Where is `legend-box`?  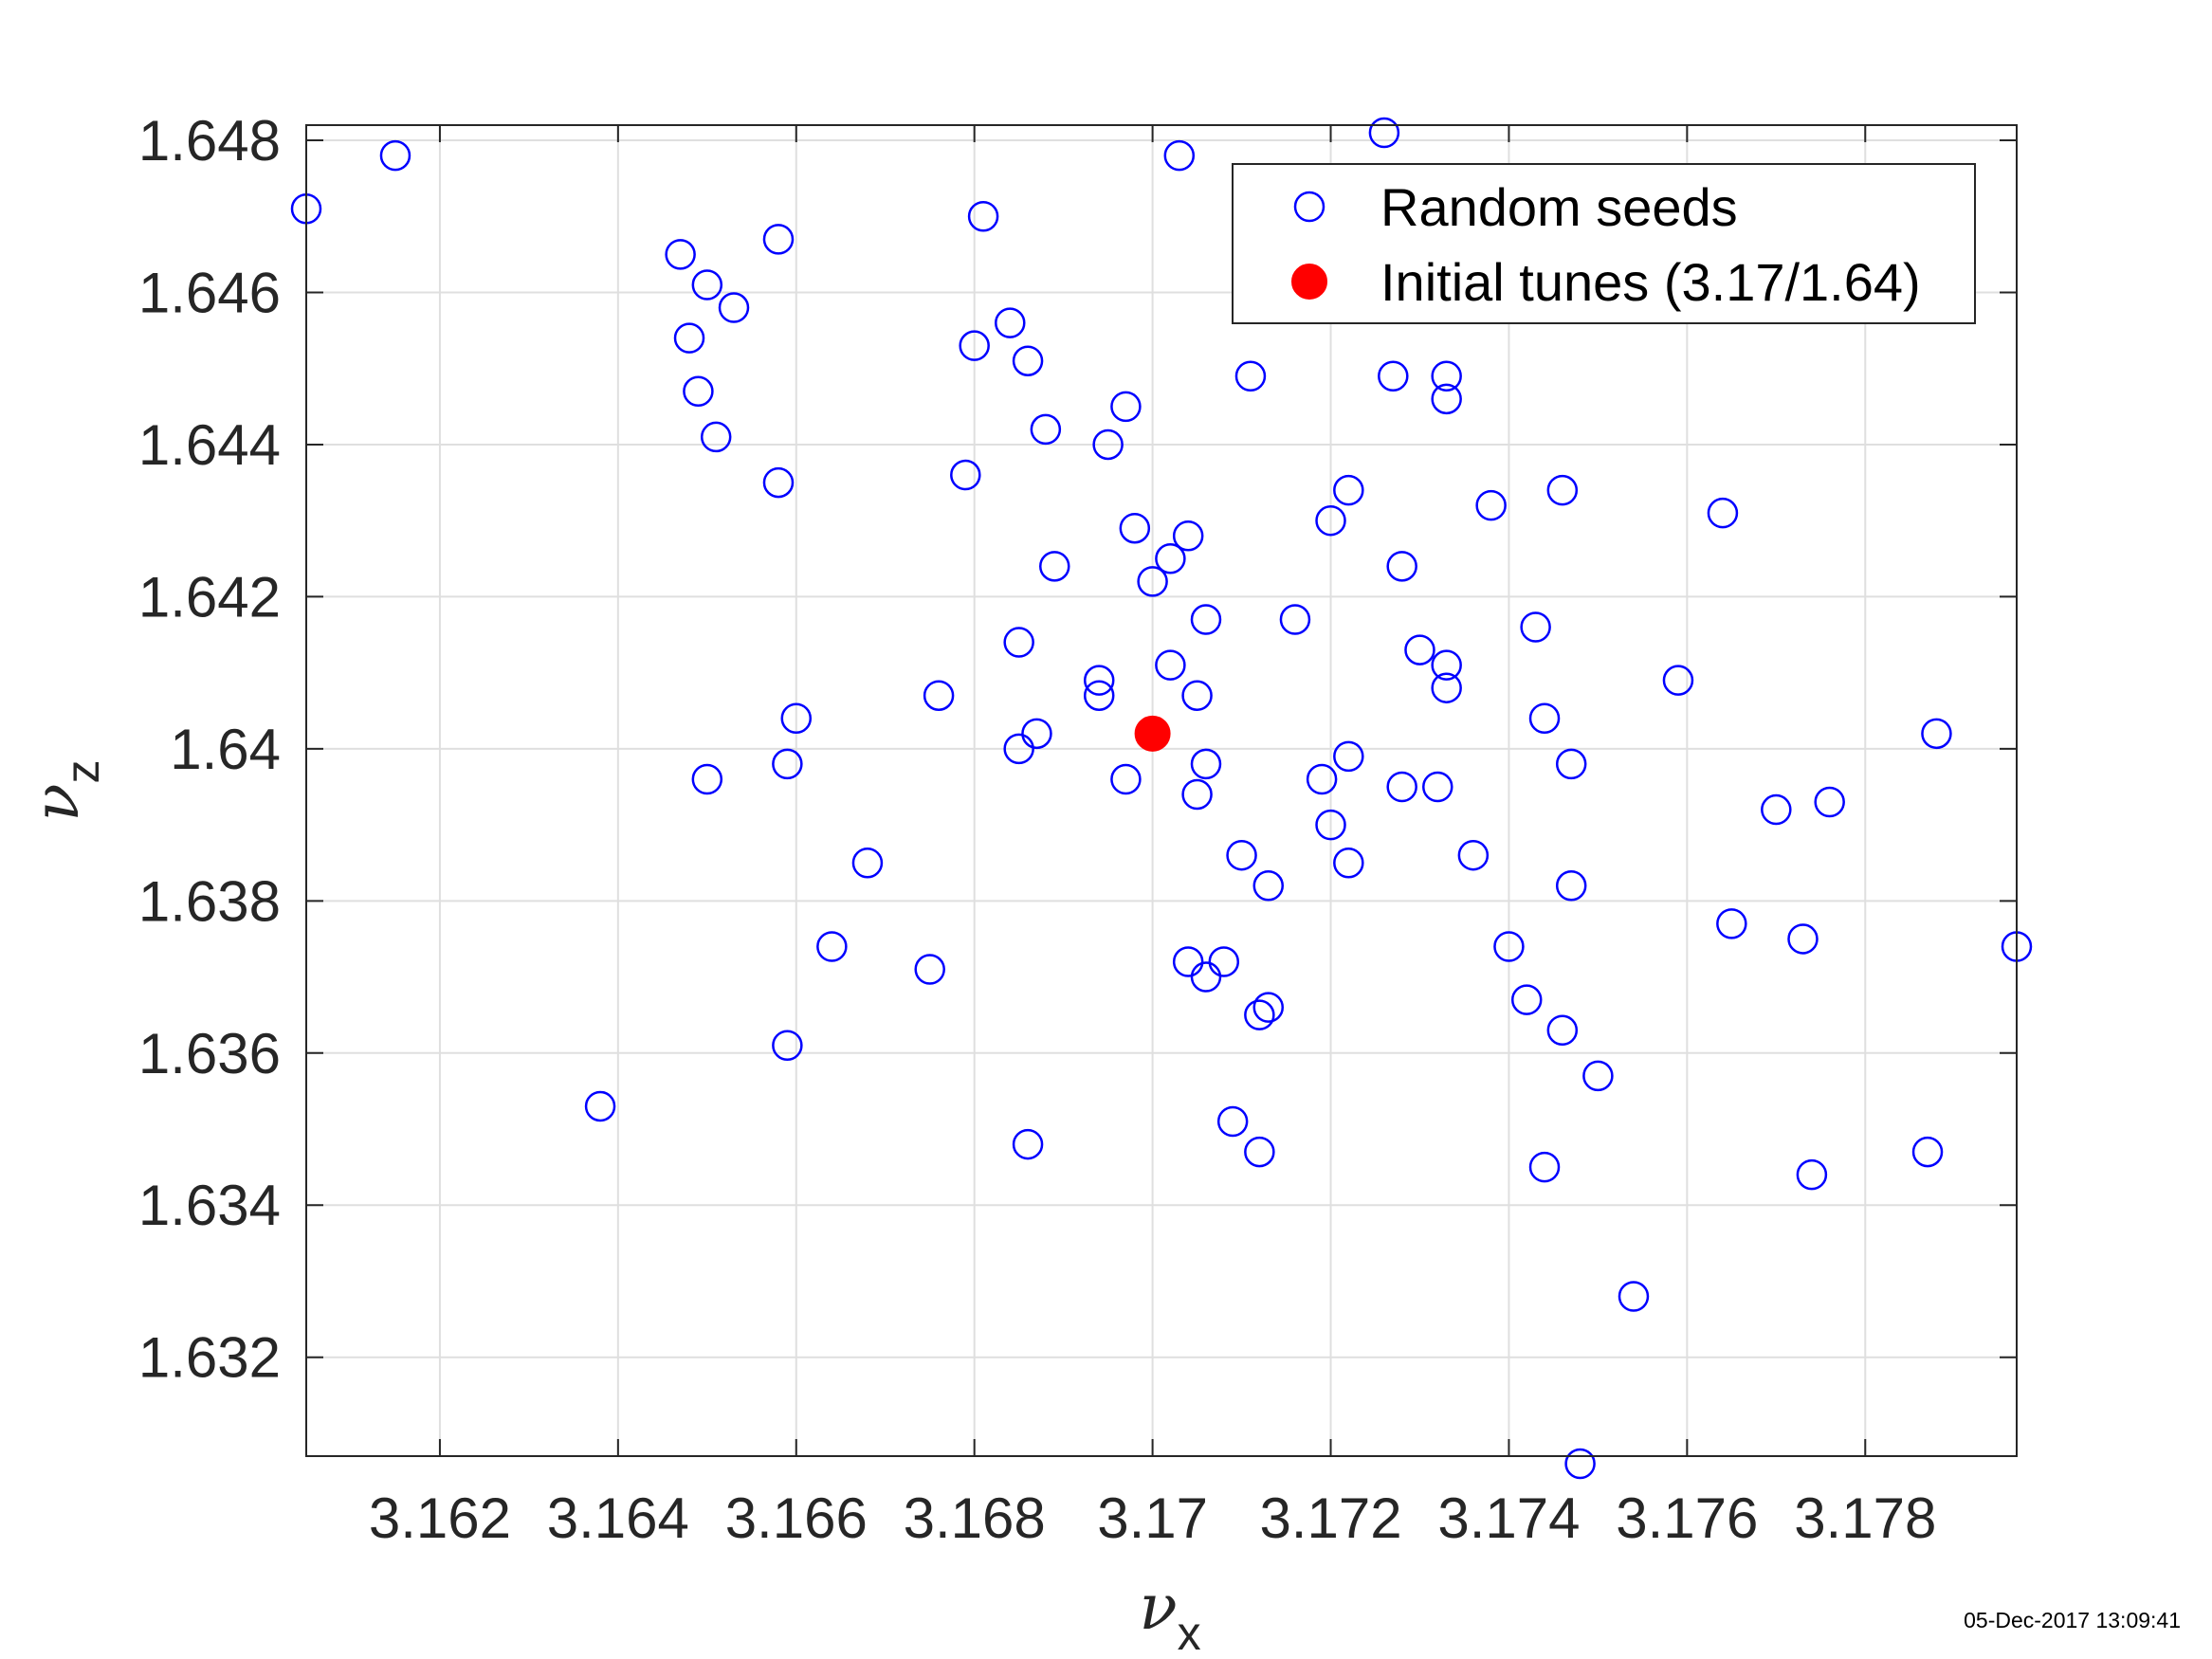 legend-box is located at coordinates (1604, 243).